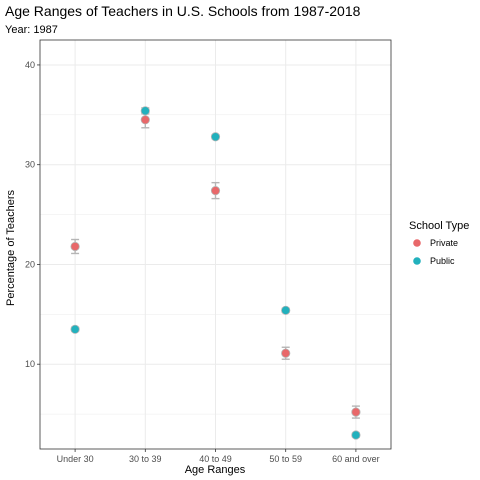 This screenshot has height=480, width=480. I want to click on legend-key-private, so click(417, 243).